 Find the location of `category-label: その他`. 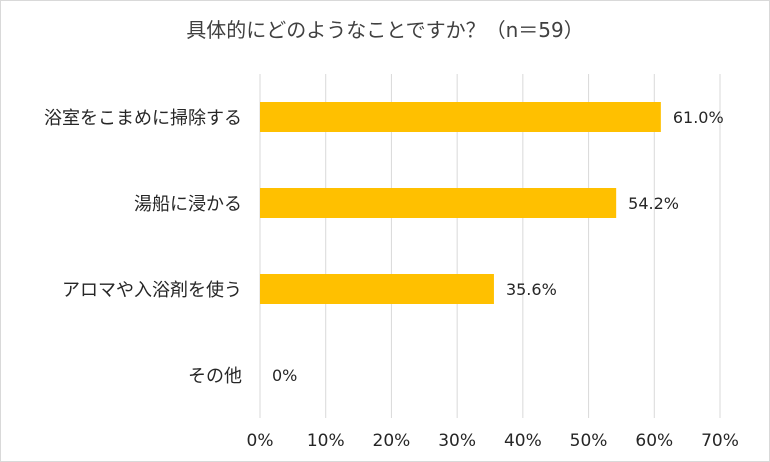

category-label: その他 is located at coordinates (215, 376).